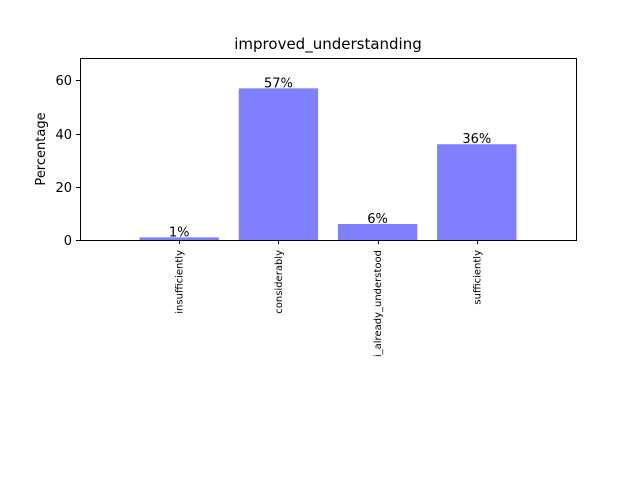 The height and width of the screenshot is (480, 640). Describe the element at coordinates (477, 192) in the screenshot. I see `bar-sufficiently` at that location.